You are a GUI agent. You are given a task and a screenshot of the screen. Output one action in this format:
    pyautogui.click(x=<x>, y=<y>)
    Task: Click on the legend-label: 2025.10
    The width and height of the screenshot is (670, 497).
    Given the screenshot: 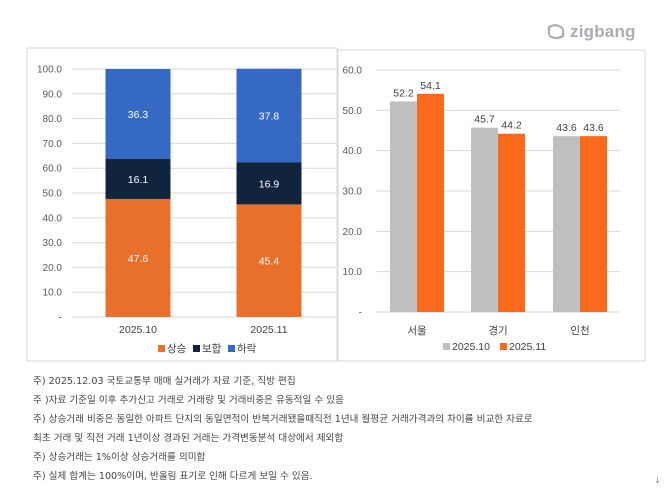 What is the action you would take?
    pyautogui.click(x=471, y=347)
    